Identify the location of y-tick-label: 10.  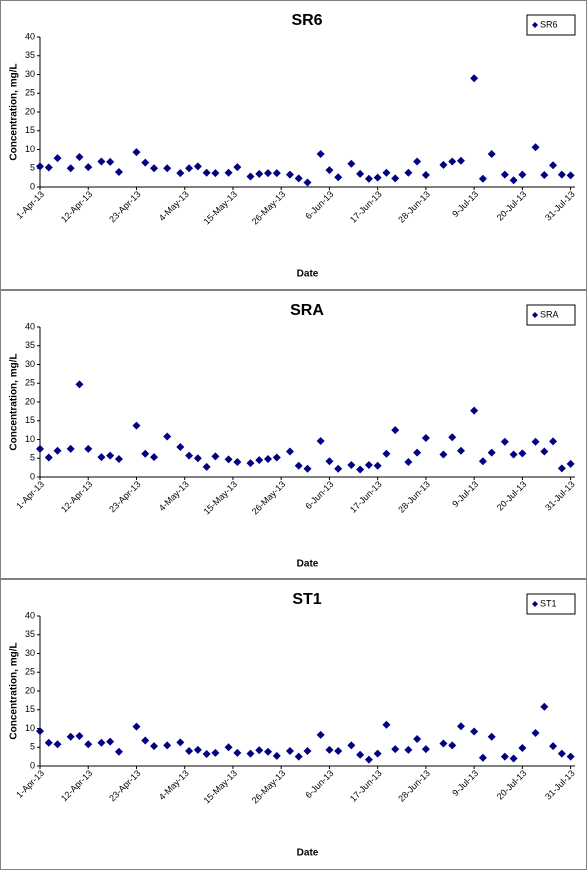
(30, 728).